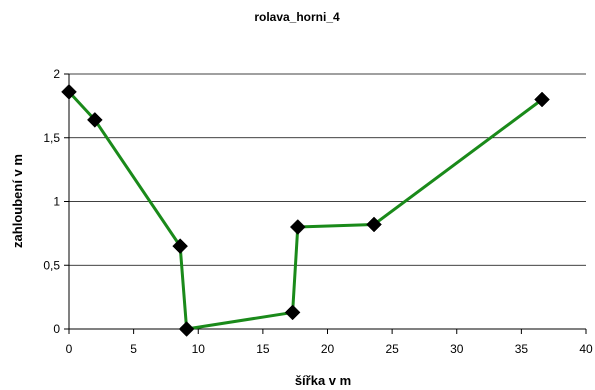 The height and width of the screenshot is (390, 595). I want to click on x-axis-label: šířka v m, so click(323, 380).